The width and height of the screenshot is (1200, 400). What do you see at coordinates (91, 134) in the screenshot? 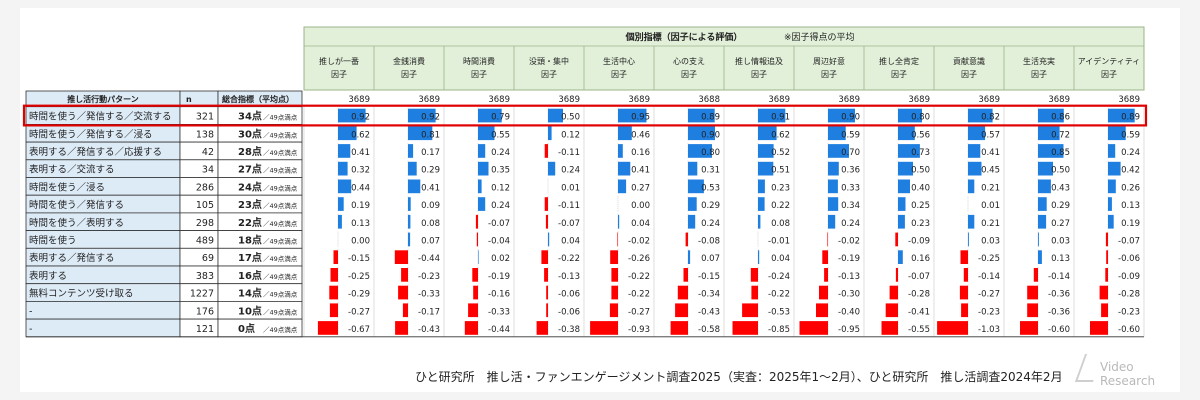
I see `row-label-2: 時間を使う／発信する／浸る` at bounding box center [91, 134].